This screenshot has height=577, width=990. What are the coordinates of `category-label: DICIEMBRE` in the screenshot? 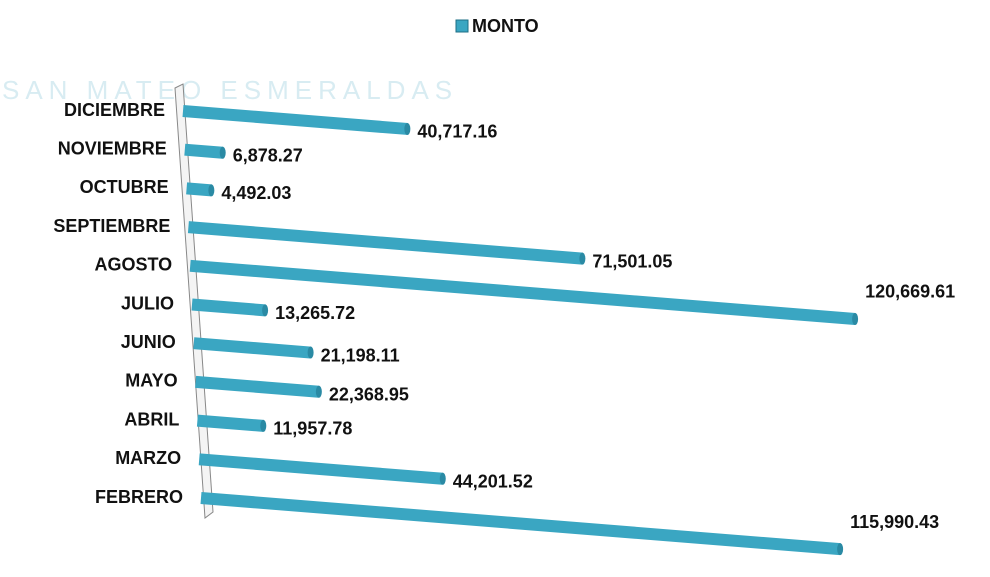 It's located at (114, 110).